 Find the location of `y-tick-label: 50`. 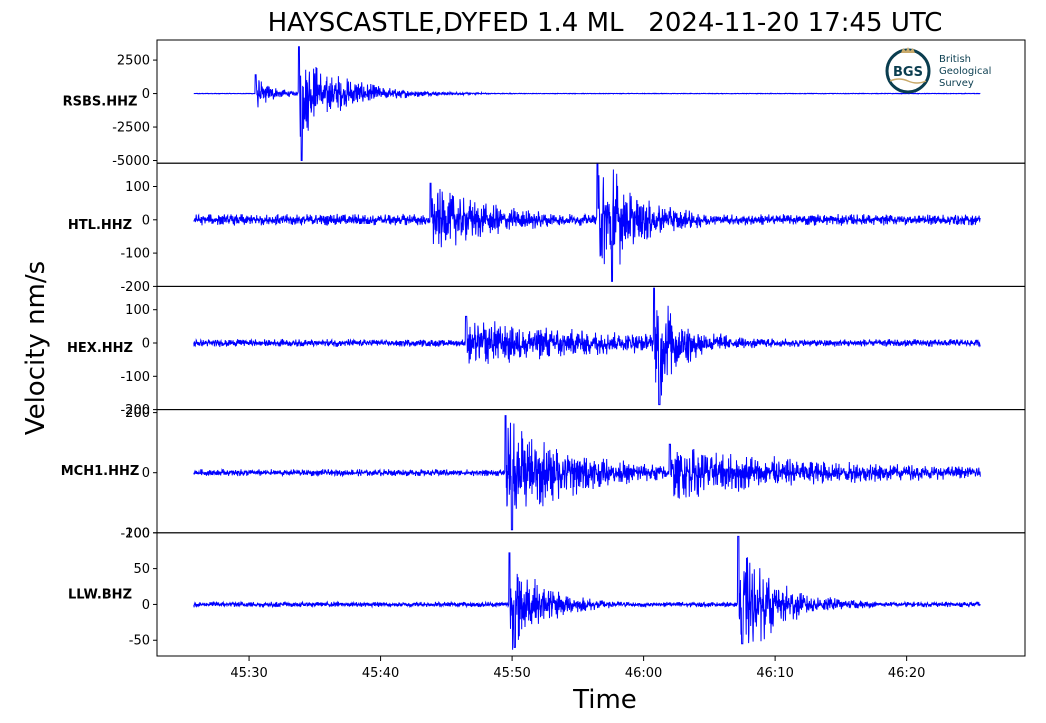

y-tick-label: 50 is located at coordinates (141, 569).